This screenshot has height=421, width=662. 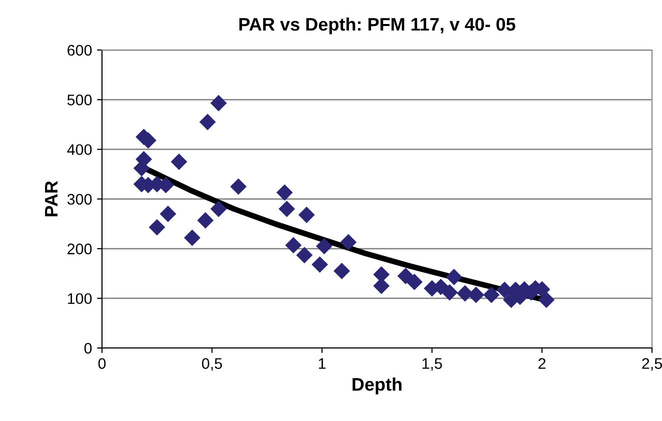 I want to click on y-tick-label: 500, so click(x=79, y=100).